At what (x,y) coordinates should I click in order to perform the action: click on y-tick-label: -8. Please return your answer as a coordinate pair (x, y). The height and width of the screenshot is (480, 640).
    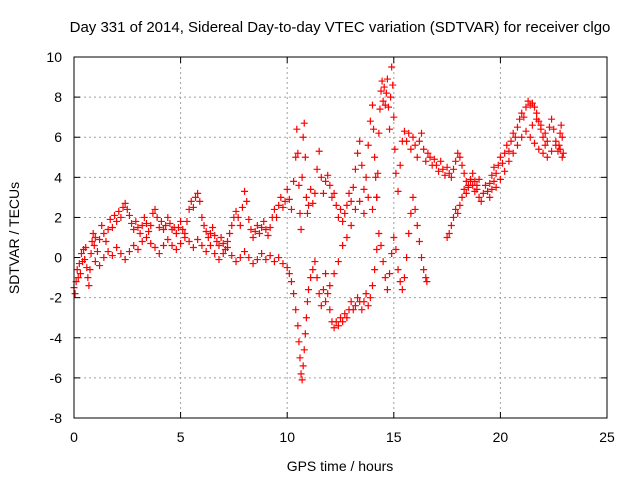
    Looking at the image, I should click on (56, 418).